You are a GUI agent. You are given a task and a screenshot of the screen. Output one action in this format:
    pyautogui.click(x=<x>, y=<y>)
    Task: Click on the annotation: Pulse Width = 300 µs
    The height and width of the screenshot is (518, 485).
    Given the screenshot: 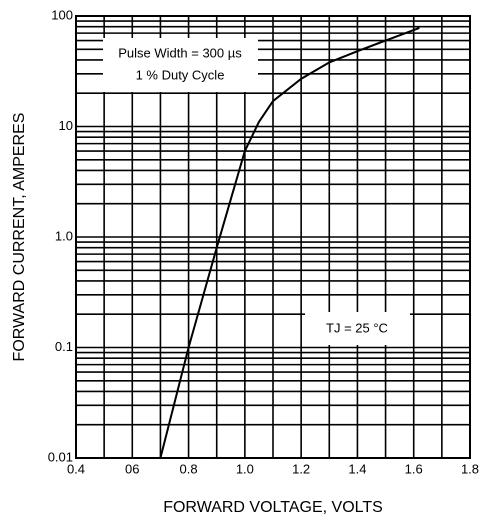 What is the action you would take?
    pyautogui.click(x=180, y=52)
    